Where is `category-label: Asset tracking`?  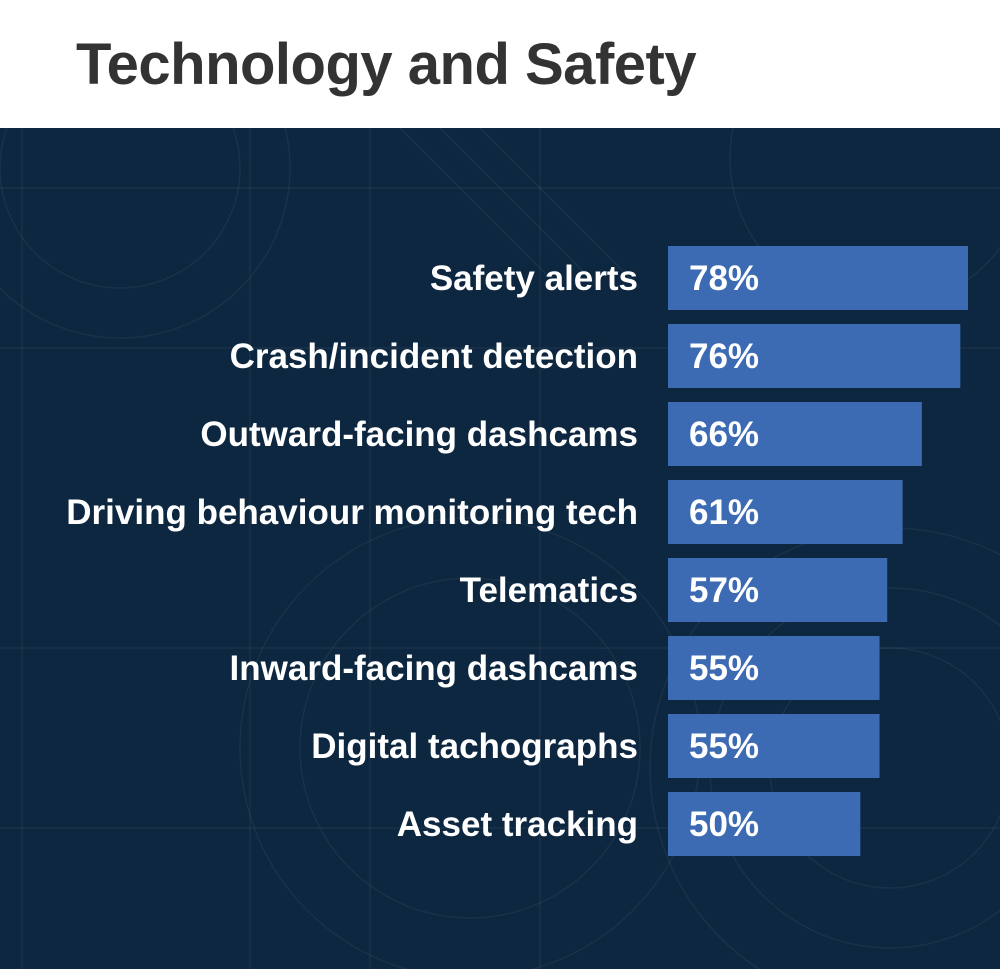 category-label: Asset tracking is located at coordinates (517, 824).